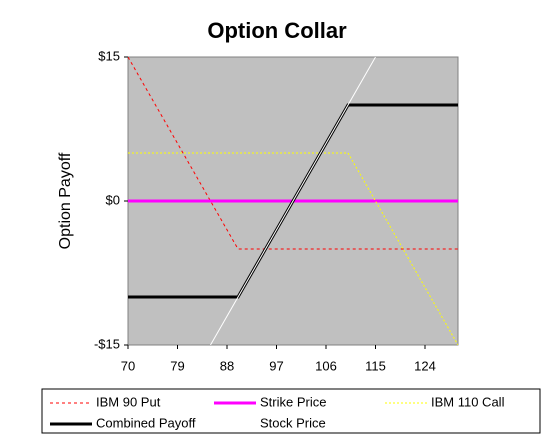 The height and width of the screenshot is (434, 550). What do you see at coordinates (128, 365) in the screenshot?
I see `x-tick-label: 70` at bounding box center [128, 365].